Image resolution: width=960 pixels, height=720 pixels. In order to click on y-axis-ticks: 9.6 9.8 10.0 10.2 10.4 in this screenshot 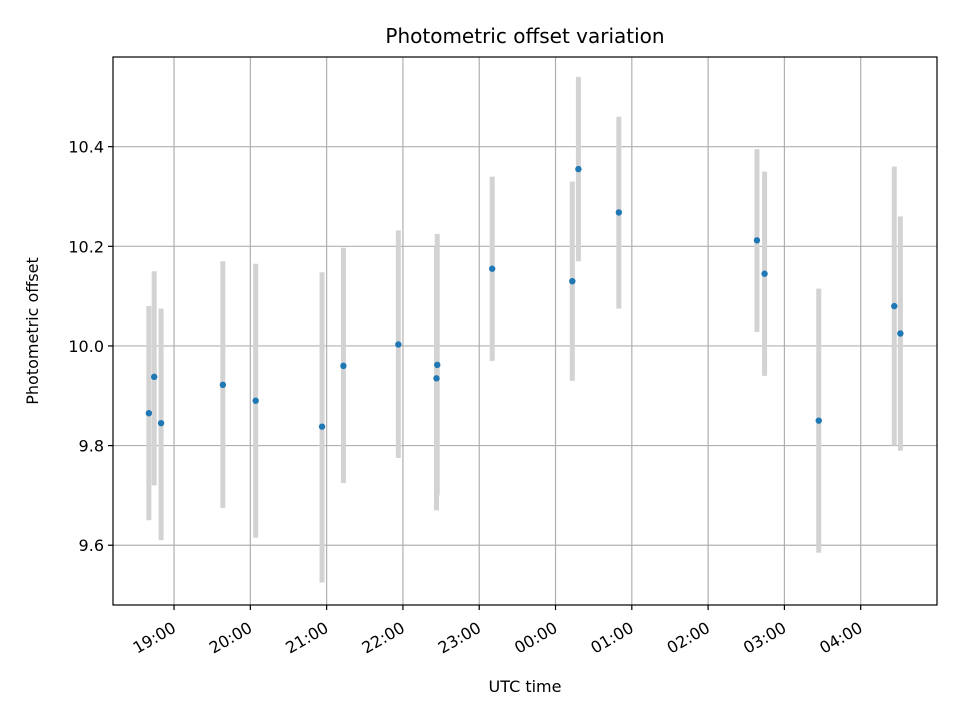, I will do `click(90, 346)`.